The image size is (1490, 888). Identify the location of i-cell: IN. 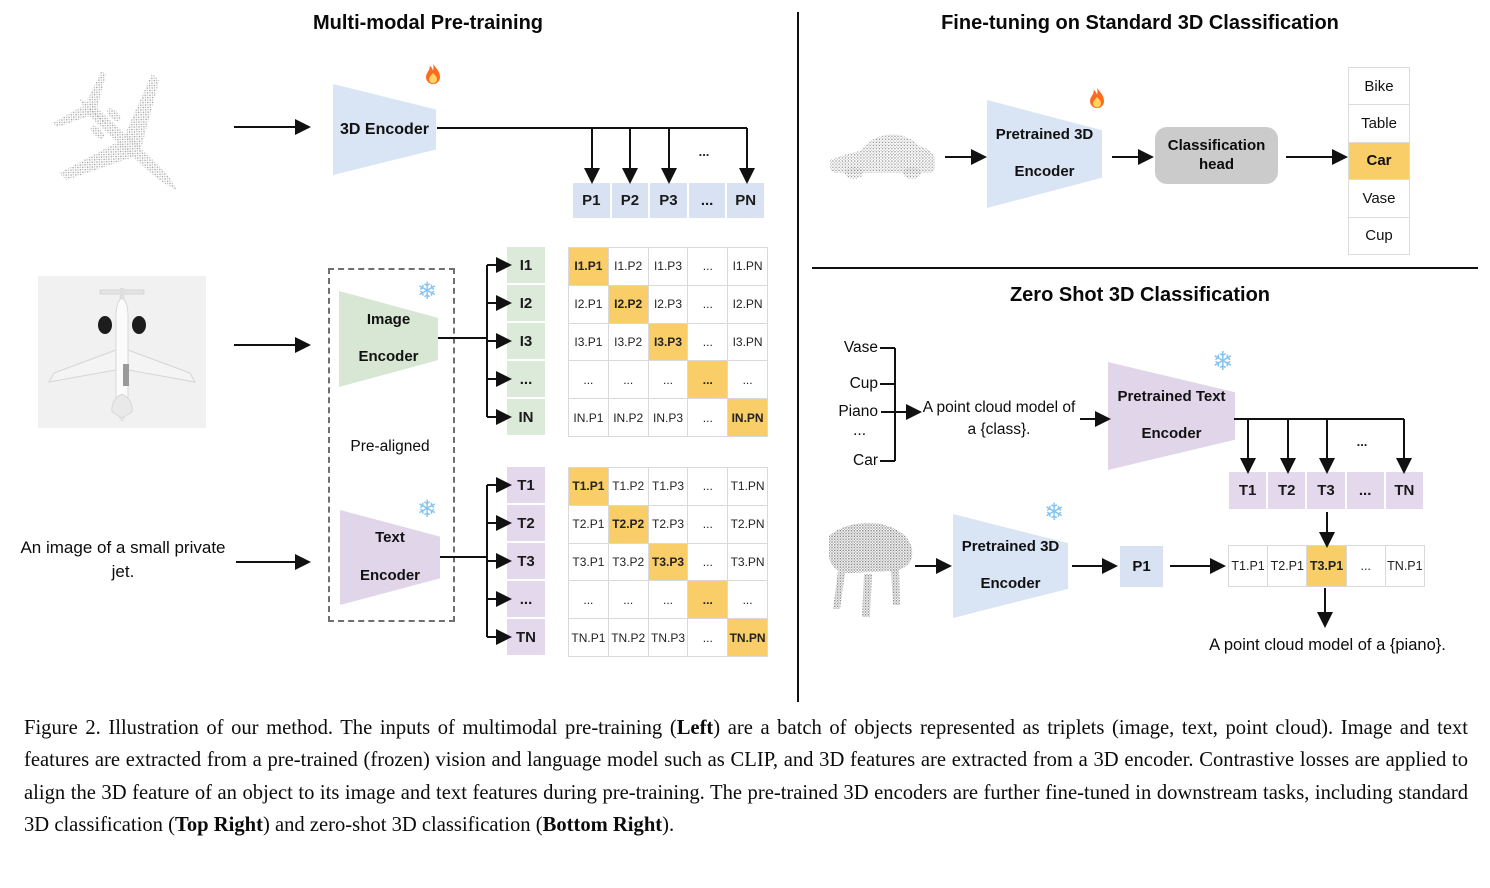
(526, 417).